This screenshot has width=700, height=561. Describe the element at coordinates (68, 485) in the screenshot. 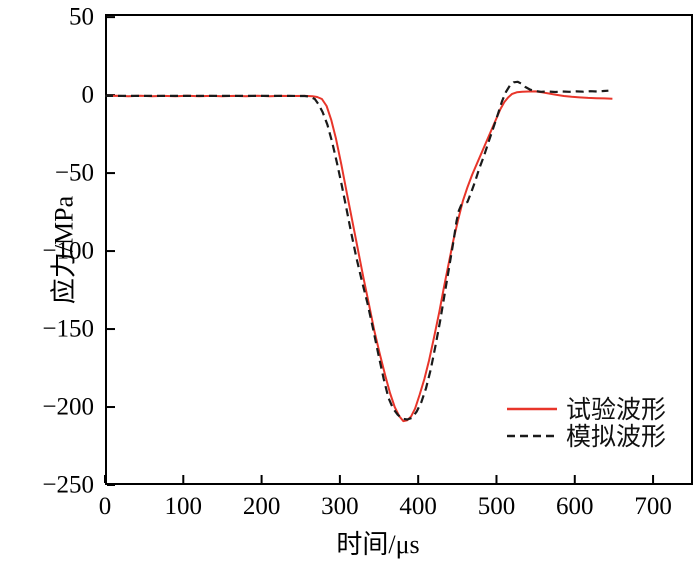

I see `y-tick-label: −250` at that location.